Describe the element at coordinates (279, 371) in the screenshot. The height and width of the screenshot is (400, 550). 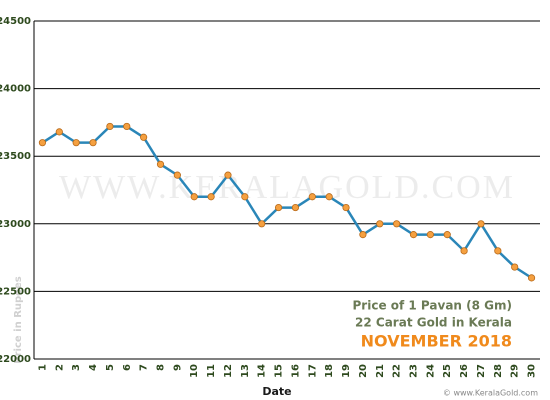
I see `x-tick-label: 15` at that location.